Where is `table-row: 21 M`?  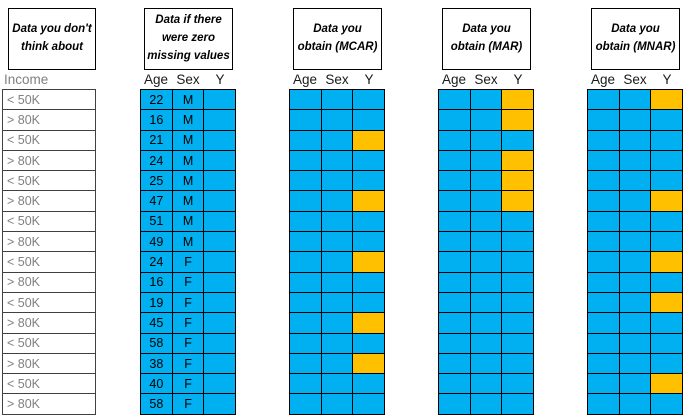
table-row: 21 M is located at coordinates (188, 140).